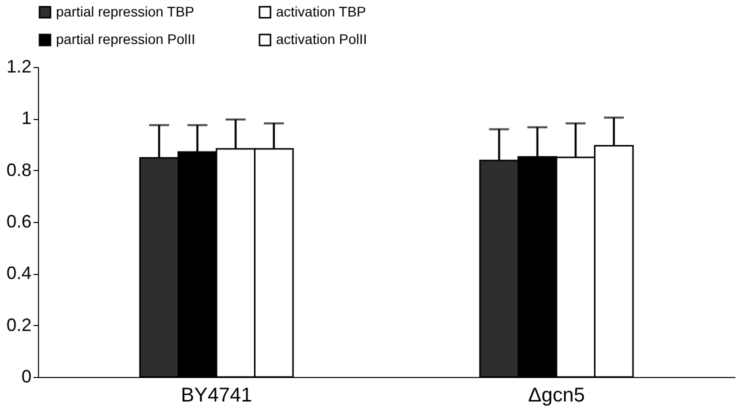 The image size is (749, 418). What do you see at coordinates (216, 395) in the screenshot?
I see `x-tick-label: BY4741` at bounding box center [216, 395].